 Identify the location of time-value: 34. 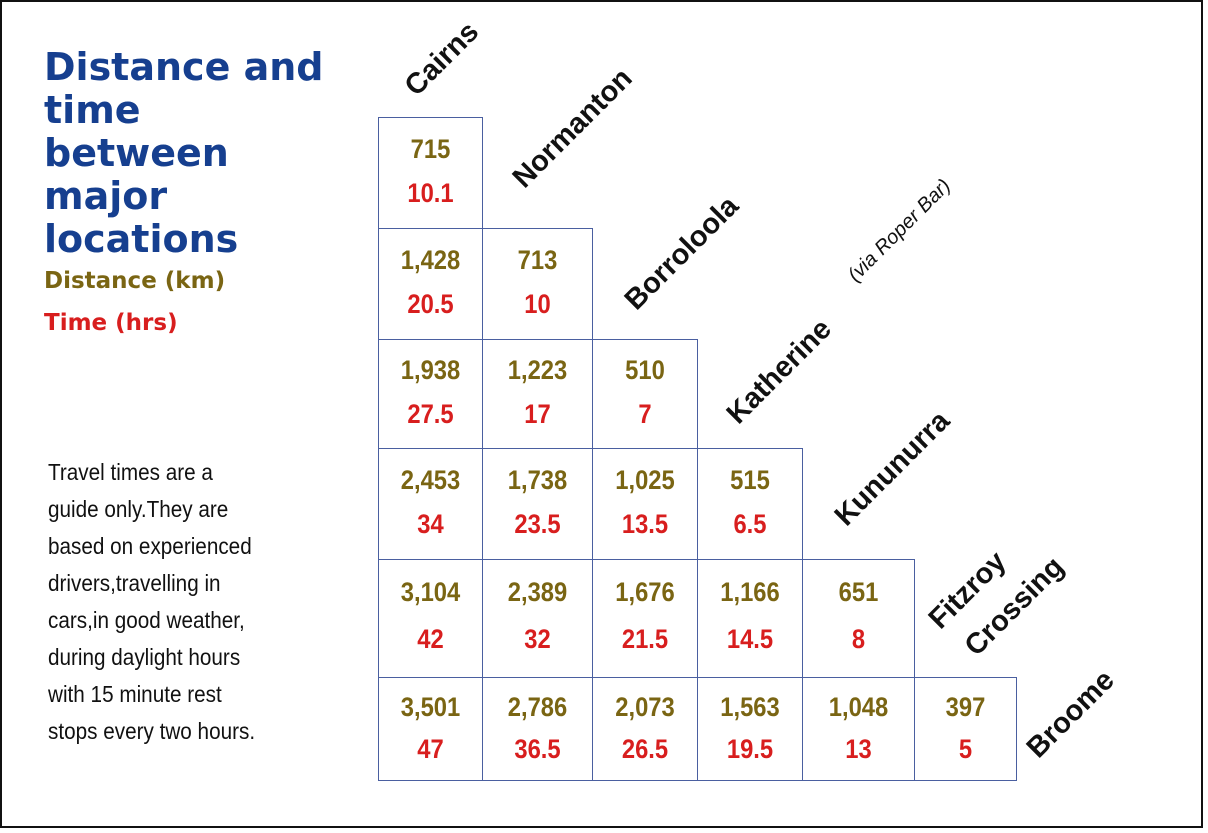
(430, 523).